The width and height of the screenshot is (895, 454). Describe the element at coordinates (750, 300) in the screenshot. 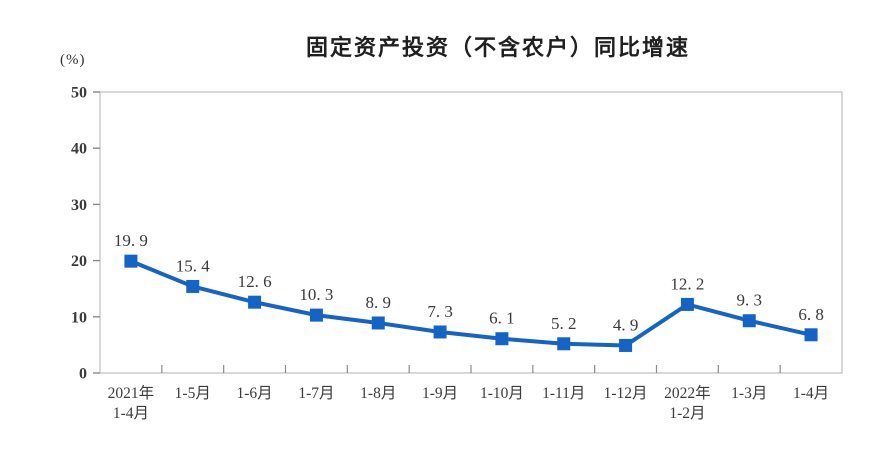

I see `data-point-label: 9. 3` at that location.